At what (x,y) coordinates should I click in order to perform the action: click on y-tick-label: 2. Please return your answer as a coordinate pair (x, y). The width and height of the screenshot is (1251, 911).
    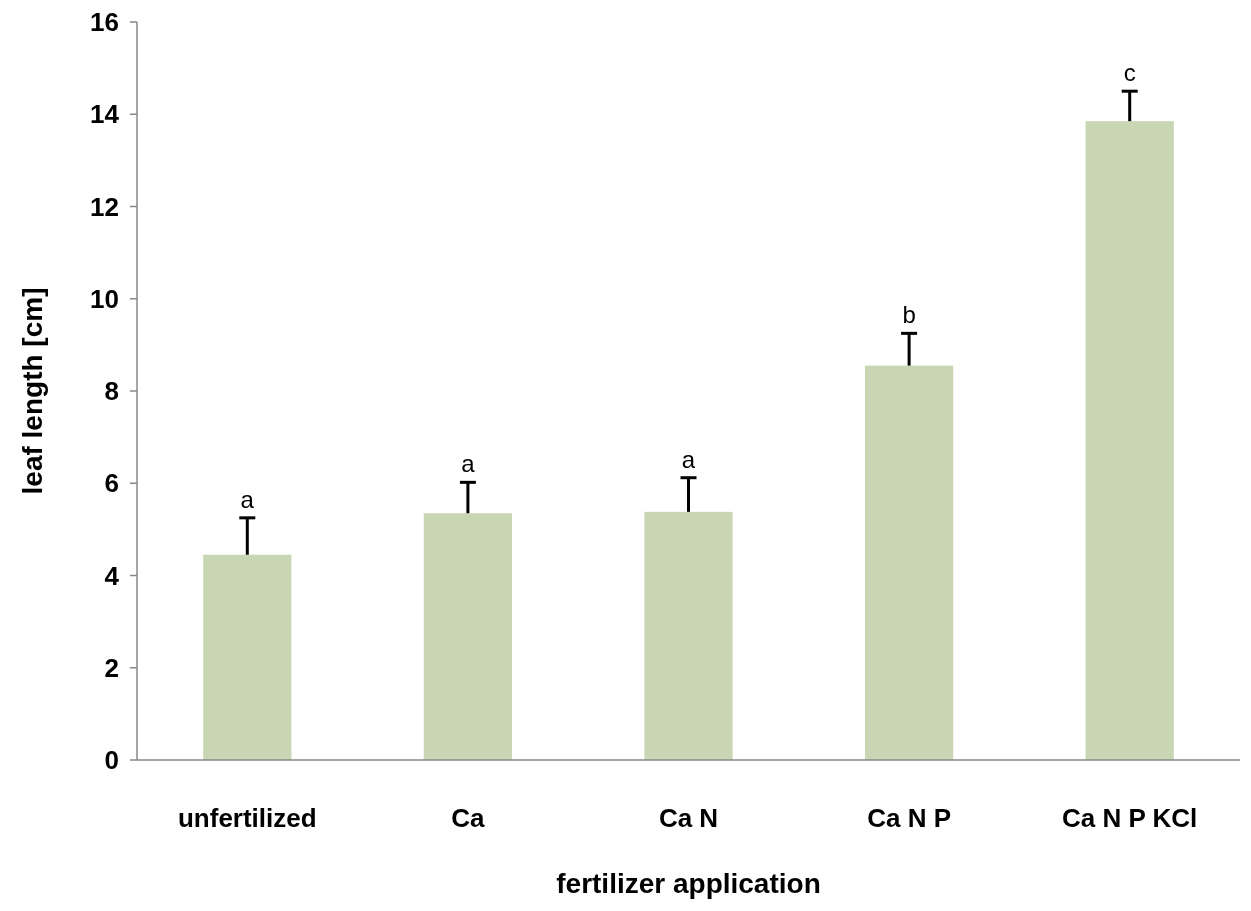
    Looking at the image, I should click on (111, 667).